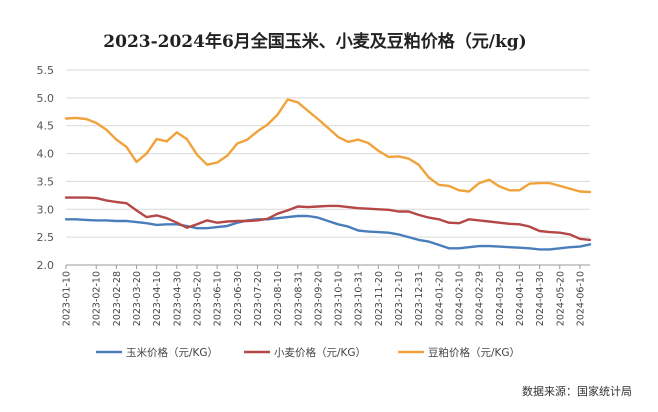 This screenshot has height=412, width=658. I want to click on x-tick-label: 2023-02-28, so click(117, 298).